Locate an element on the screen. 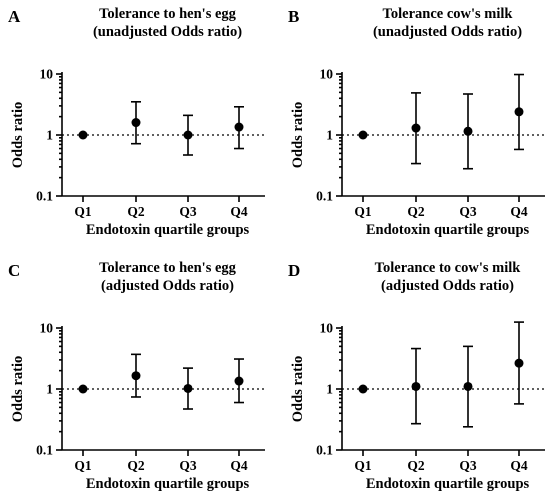  panel-letter: B is located at coordinates (293, 16).